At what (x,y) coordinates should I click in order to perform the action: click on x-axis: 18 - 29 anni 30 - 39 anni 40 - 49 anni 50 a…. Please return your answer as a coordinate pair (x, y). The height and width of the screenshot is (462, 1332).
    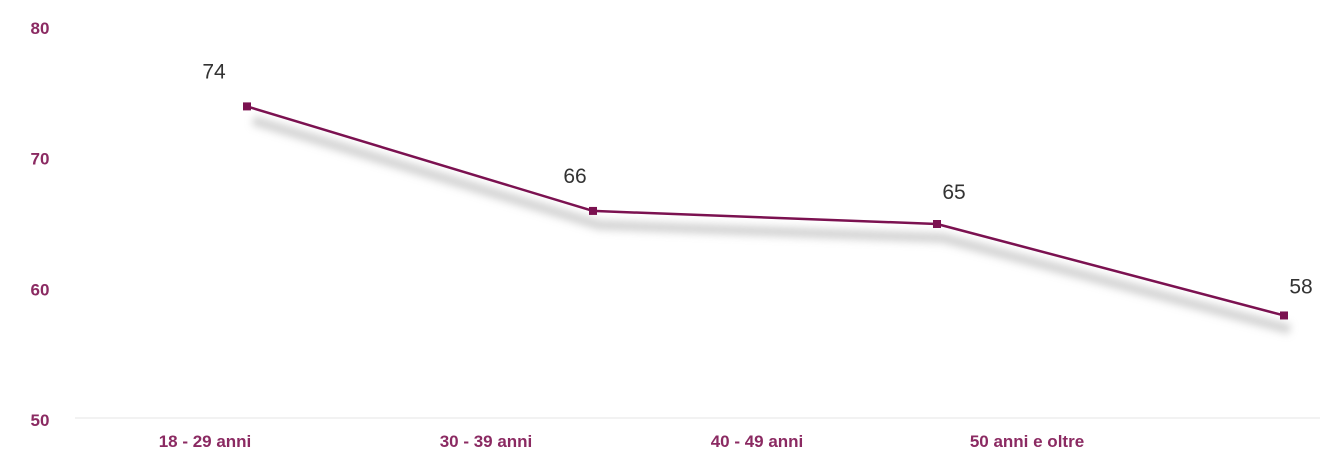
    Looking at the image, I should click on (621, 441).